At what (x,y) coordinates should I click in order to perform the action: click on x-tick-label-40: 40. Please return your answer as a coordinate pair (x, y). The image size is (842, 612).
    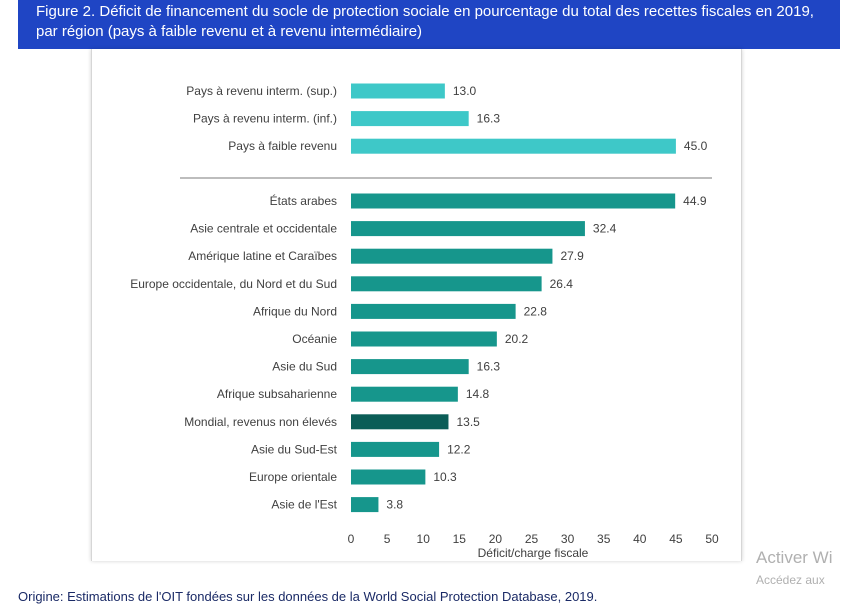
    Looking at the image, I should click on (640, 539).